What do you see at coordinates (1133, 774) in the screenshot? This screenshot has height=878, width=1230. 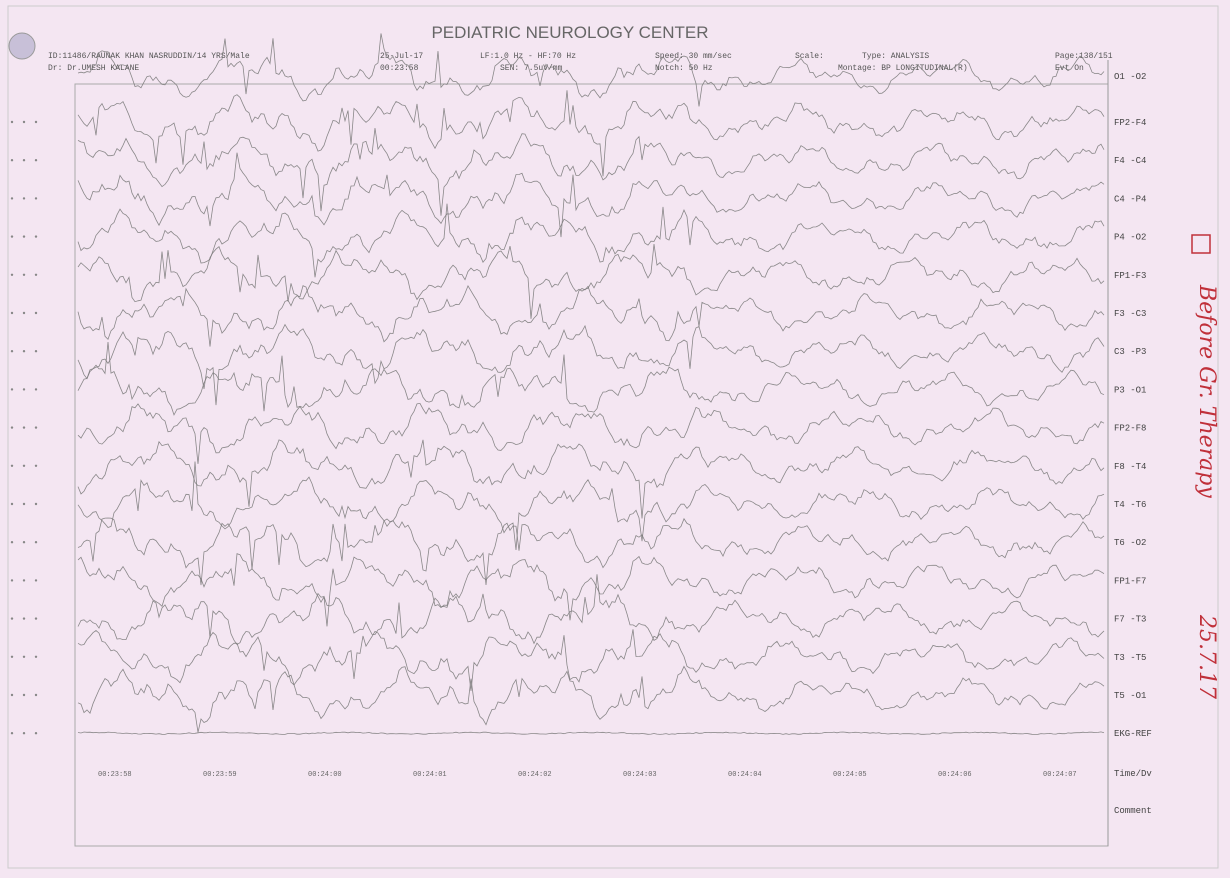 I see `row-label: Time/Dv` at bounding box center [1133, 774].